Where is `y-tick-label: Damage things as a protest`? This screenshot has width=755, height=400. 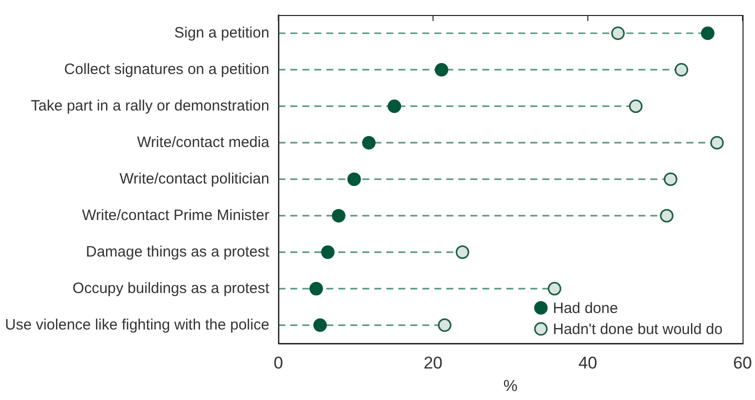
y-tick-label: Damage things as a protest is located at coordinates (178, 251).